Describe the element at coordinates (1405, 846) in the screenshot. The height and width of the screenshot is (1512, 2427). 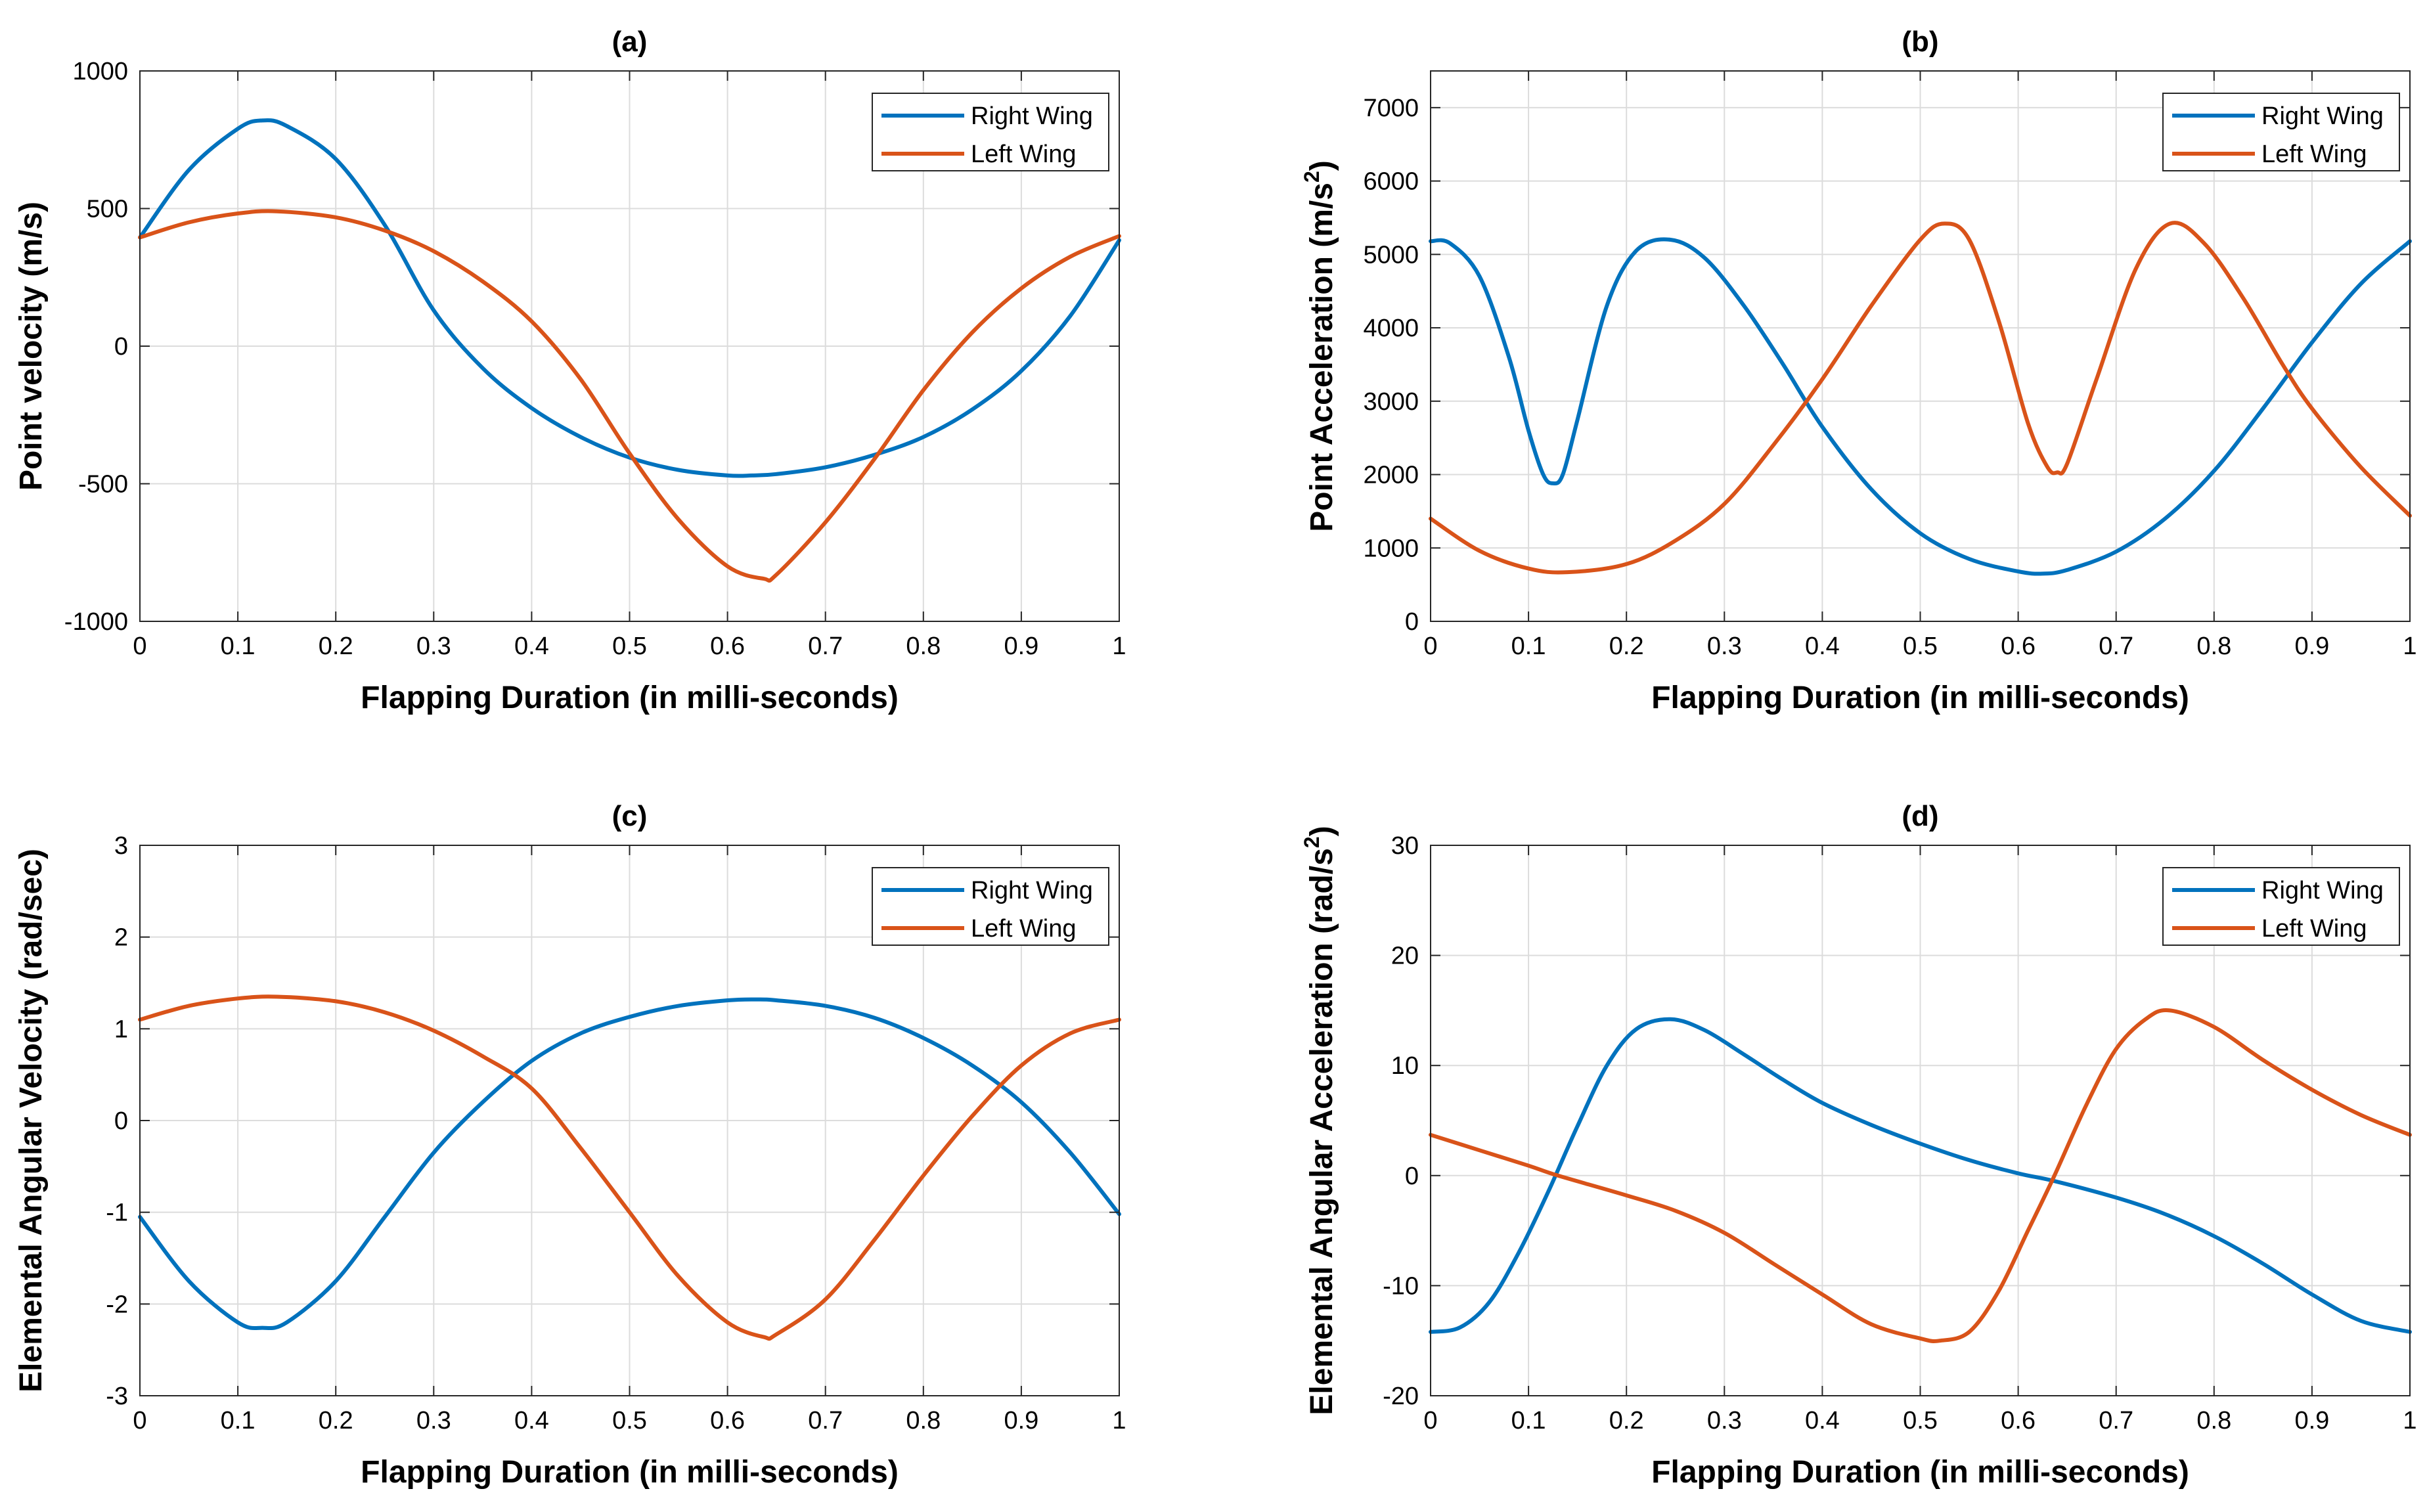
I see `y-tick-label: 30` at that location.